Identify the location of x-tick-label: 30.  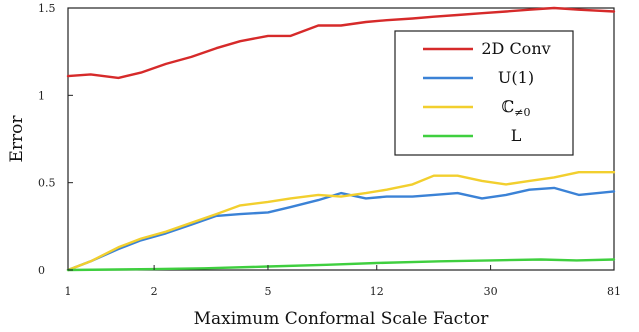
(491, 291).